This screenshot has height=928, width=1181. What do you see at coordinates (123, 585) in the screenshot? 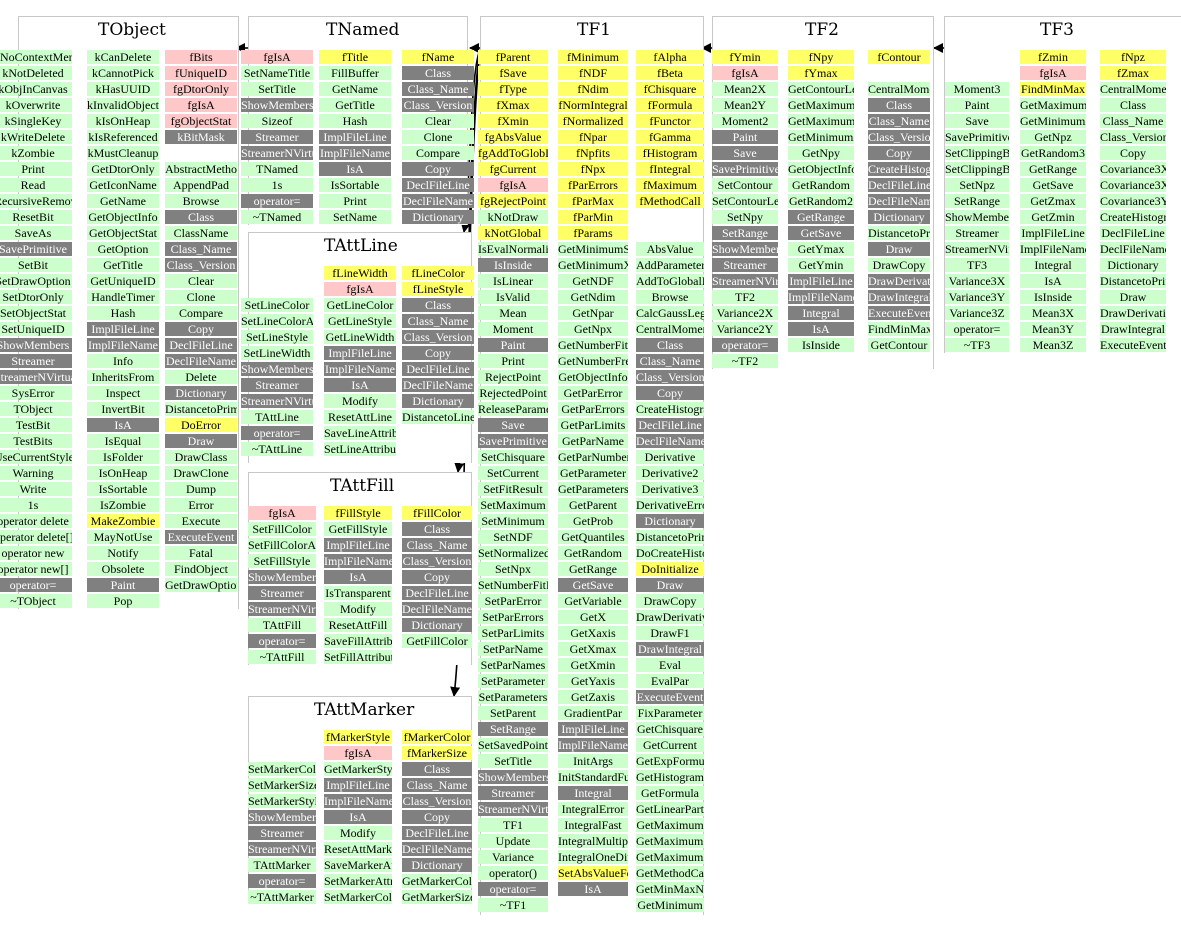
I see `member-tobject-1-33: Paint` at bounding box center [123, 585].